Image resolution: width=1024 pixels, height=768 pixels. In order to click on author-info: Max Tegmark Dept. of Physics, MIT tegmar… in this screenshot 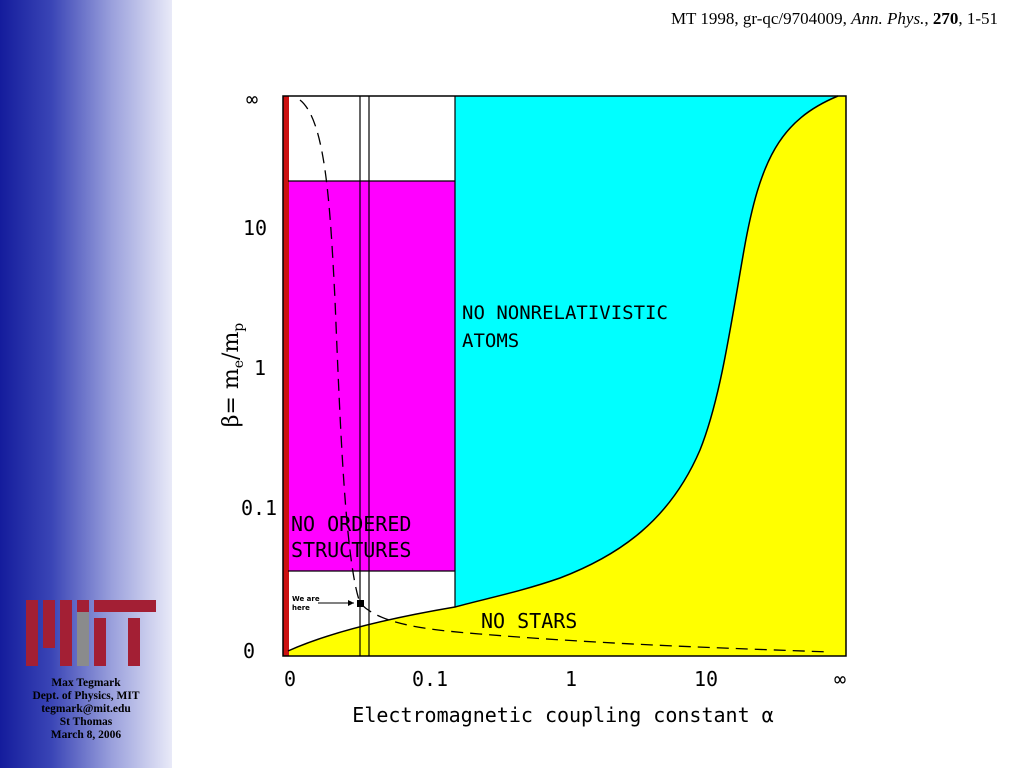, I will do `click(86, 709)`.